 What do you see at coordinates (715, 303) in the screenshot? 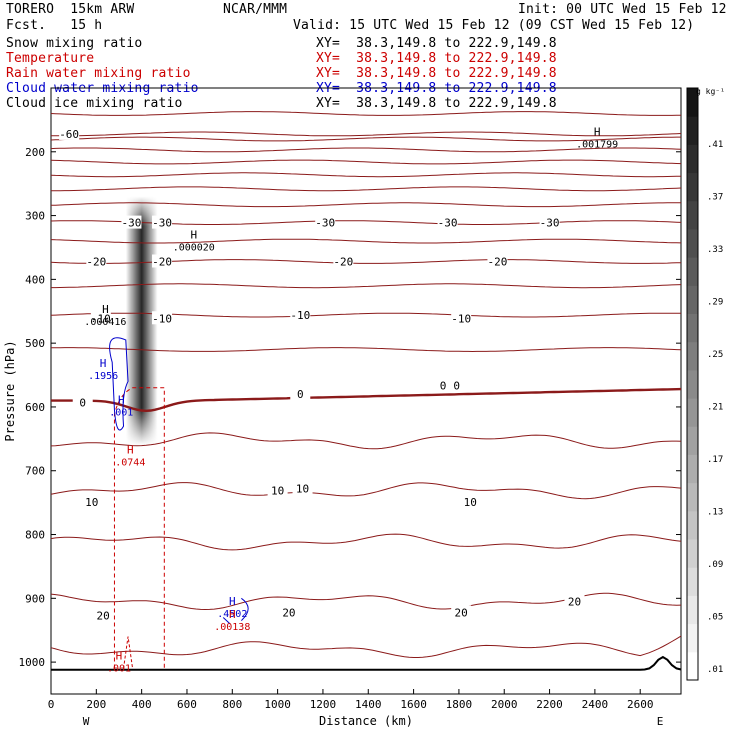
I see `colorbar-tick-label: .29` at bounding box center [715, 303].